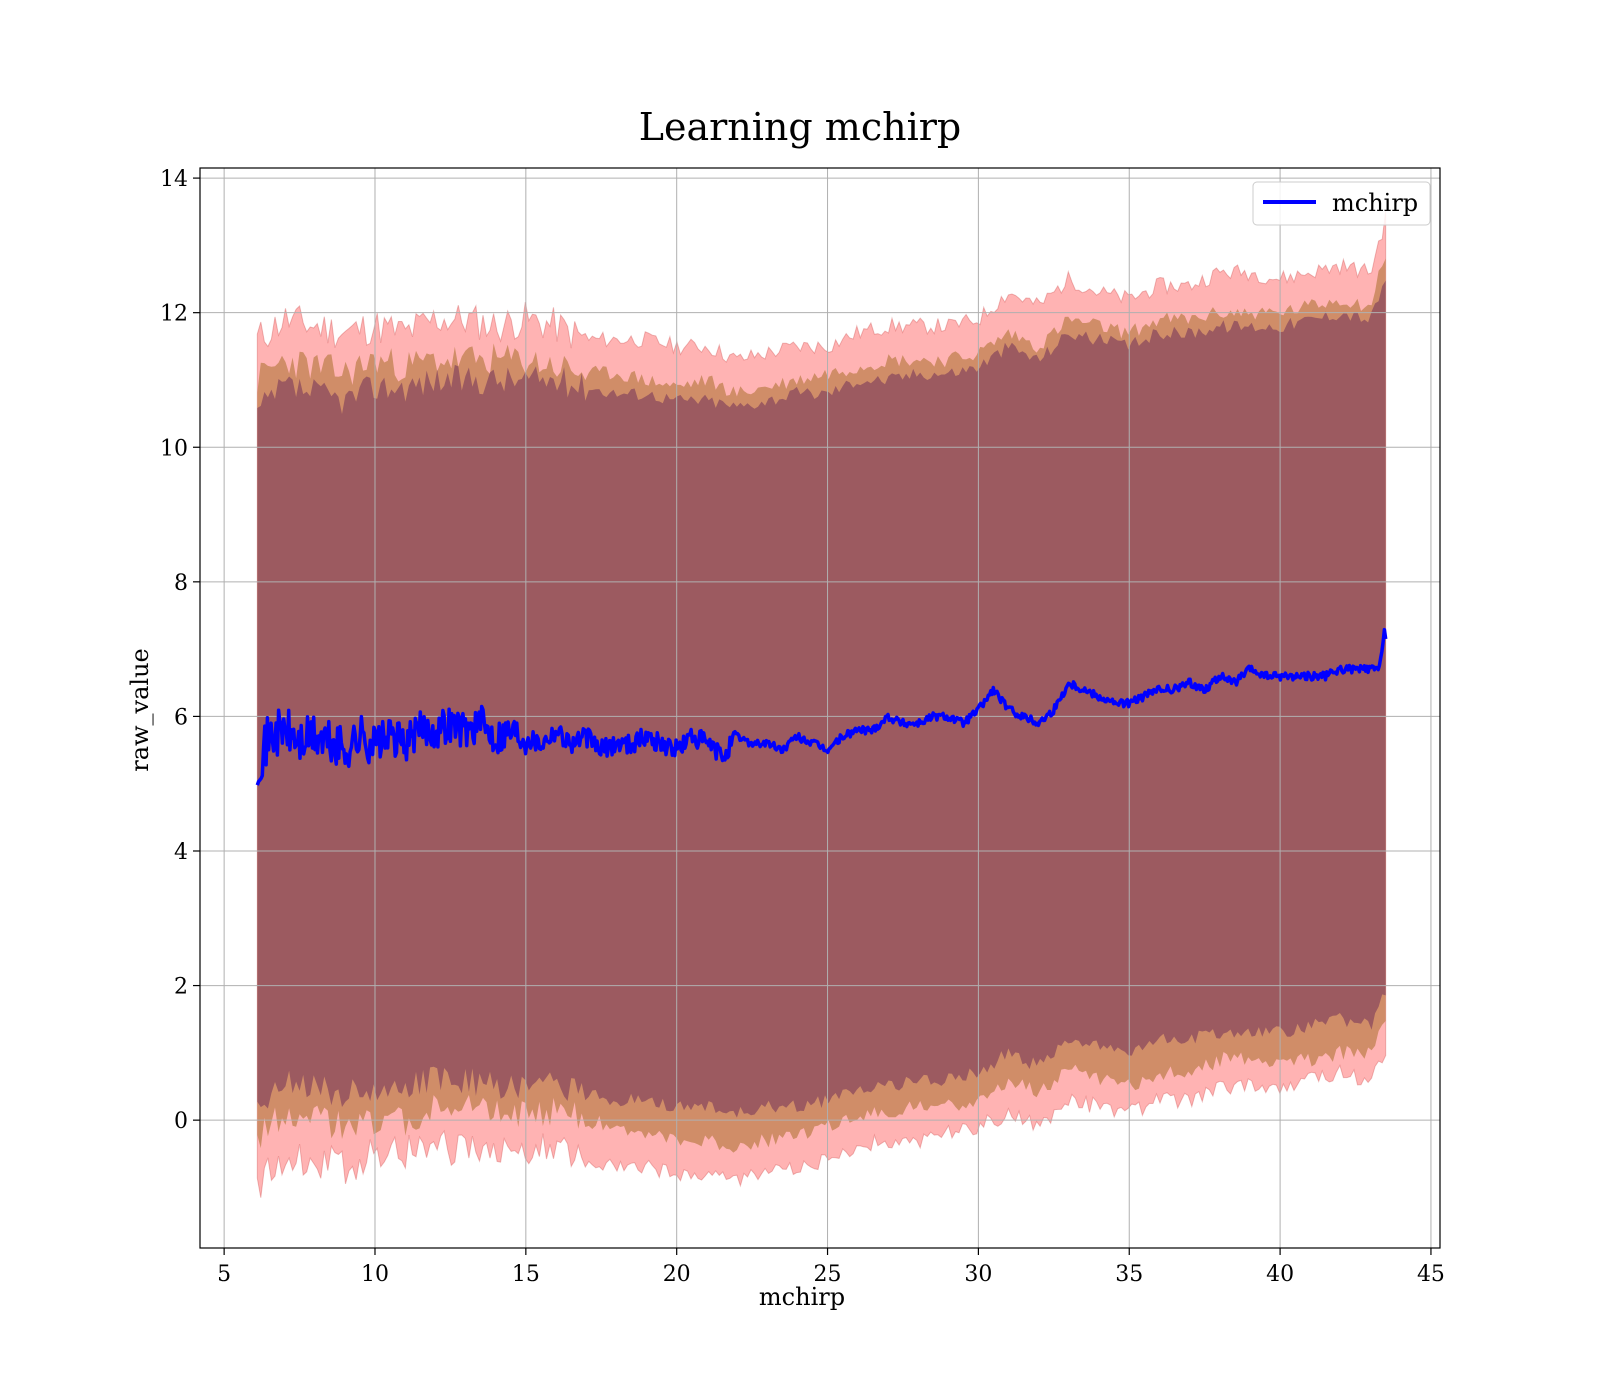  What do you see at coordinates (802, 1297) in the screenshot?
I see `x-axis-label: mchirp` at bounding box center [802, 1297].